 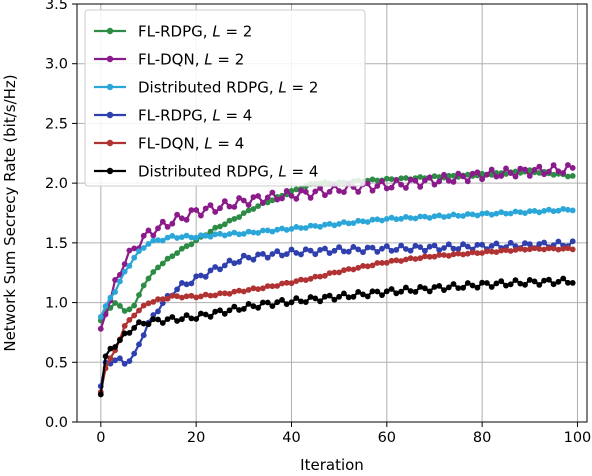 What do you see at coordinates (56, 304) in the screenshot?
I see `y-tick-label: 1.0` at bounding box center [56, 304].